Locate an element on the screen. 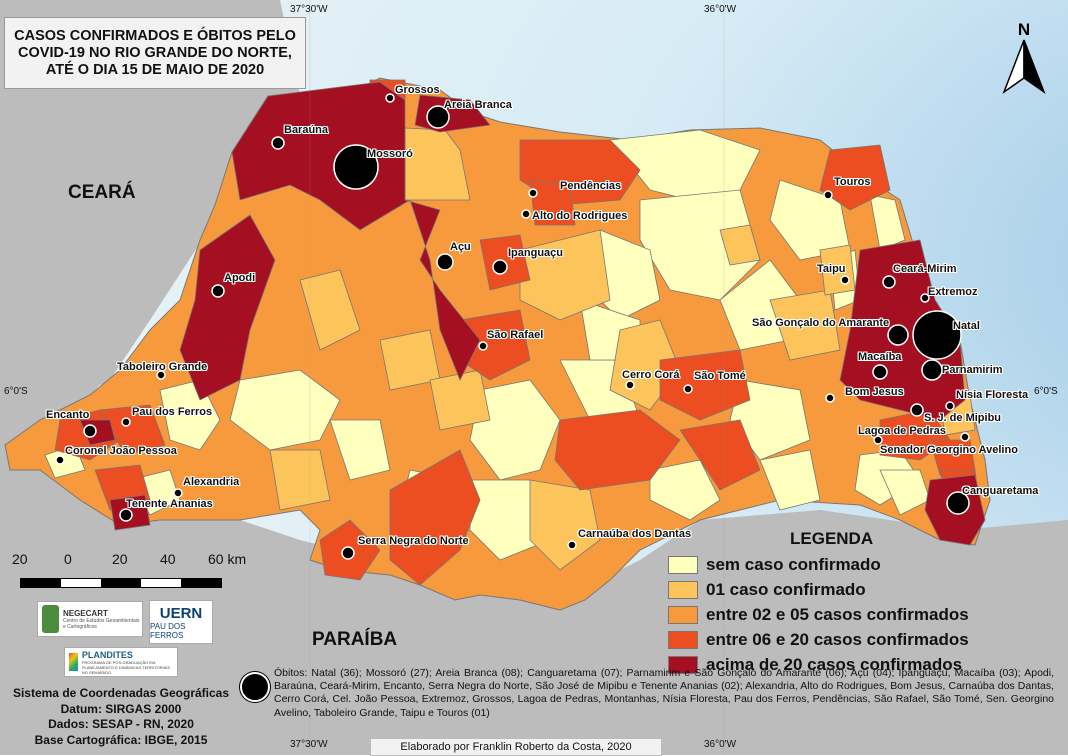 The height and width of the screenshot is (756, 1068). plandites-name: PLANDITES is located at coordinates (107, 654).